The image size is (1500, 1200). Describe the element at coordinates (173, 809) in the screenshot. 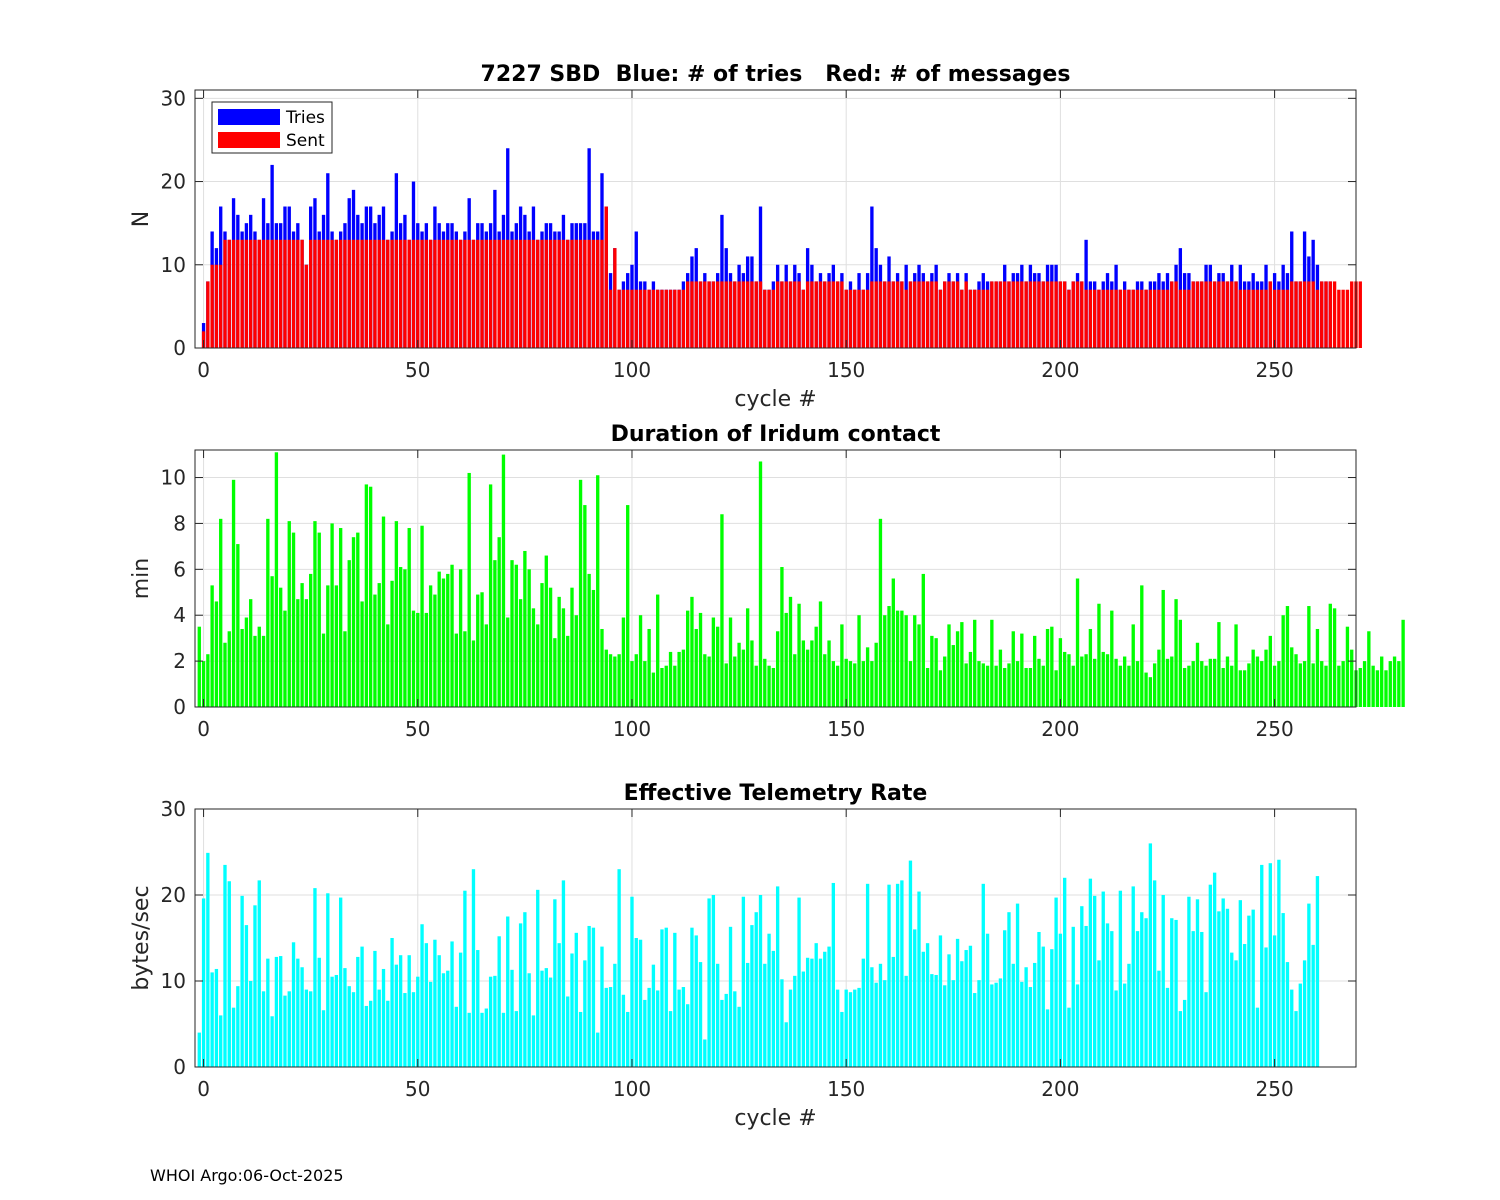

I see `y-tick-label: 30` at that location.